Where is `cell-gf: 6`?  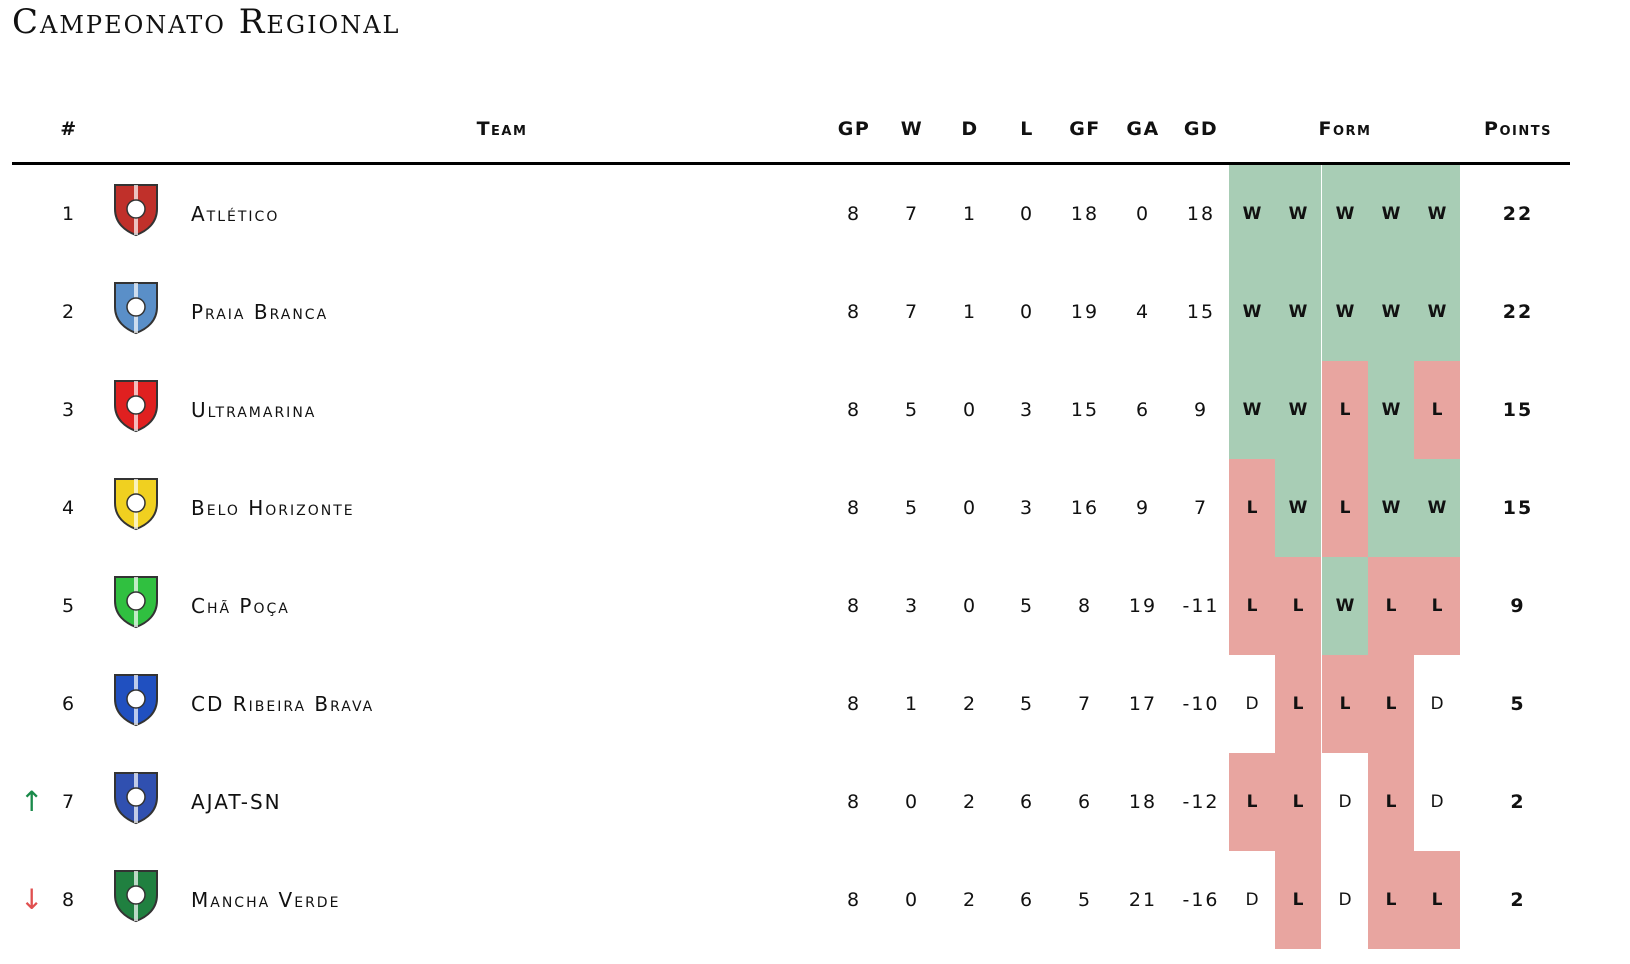
cell-gf: 6 is located at coordinates (1085, 802).